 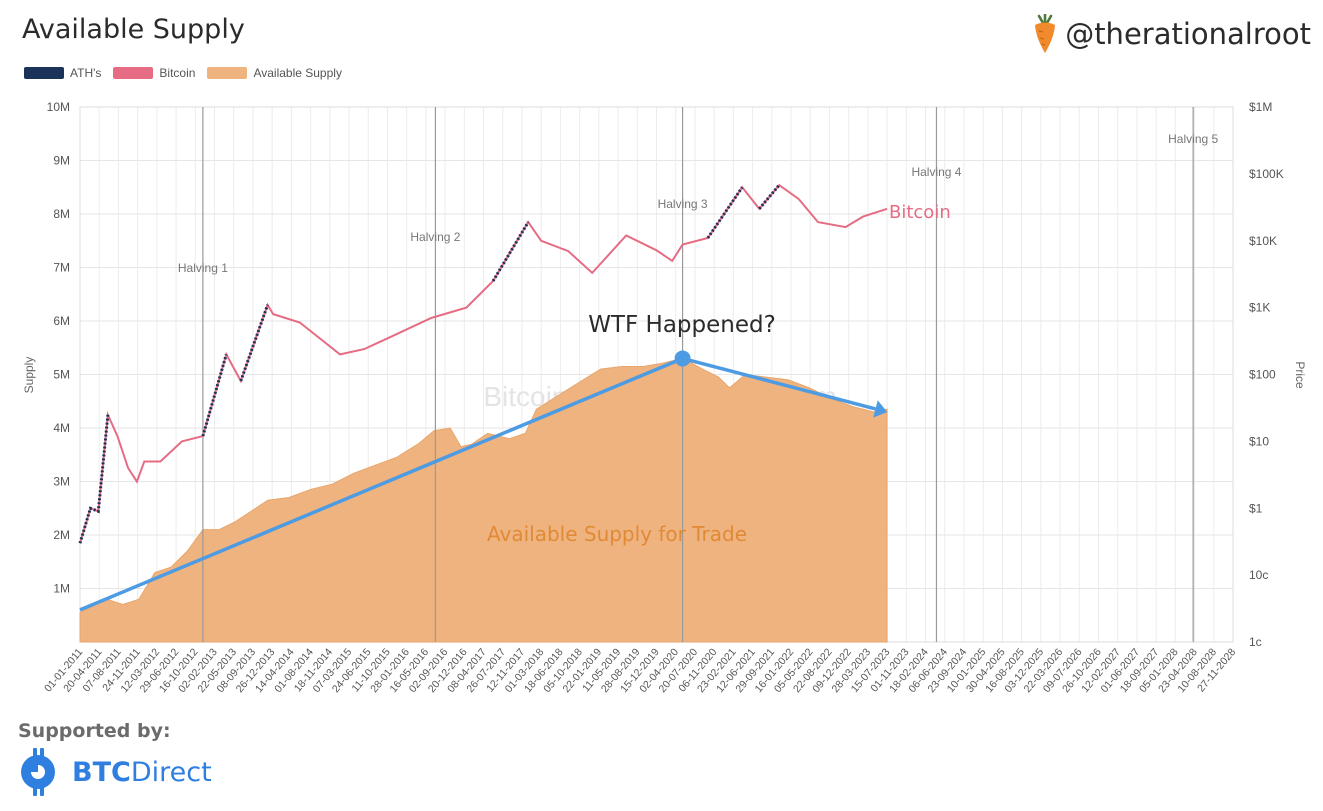 I want to click on brand-logo: BTCDirect, so click(x=114, y=772).